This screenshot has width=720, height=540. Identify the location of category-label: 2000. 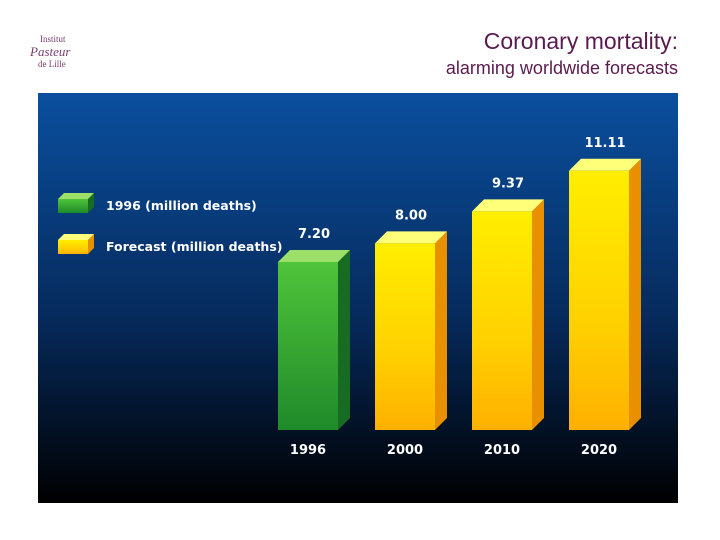
(405, 450).